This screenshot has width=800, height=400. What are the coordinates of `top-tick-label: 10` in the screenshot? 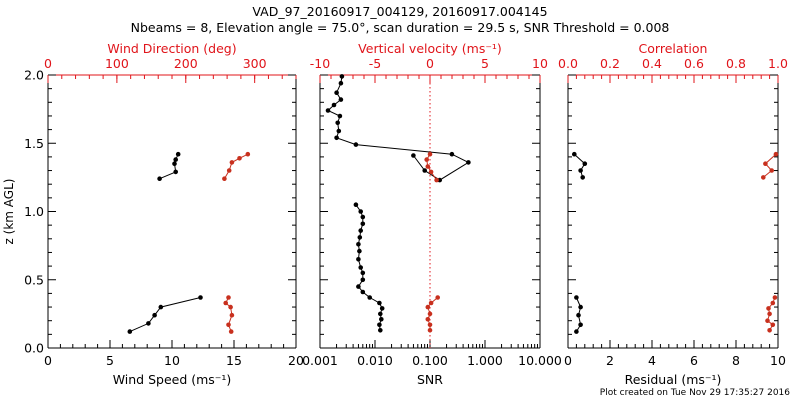 It's located at (540, 63).